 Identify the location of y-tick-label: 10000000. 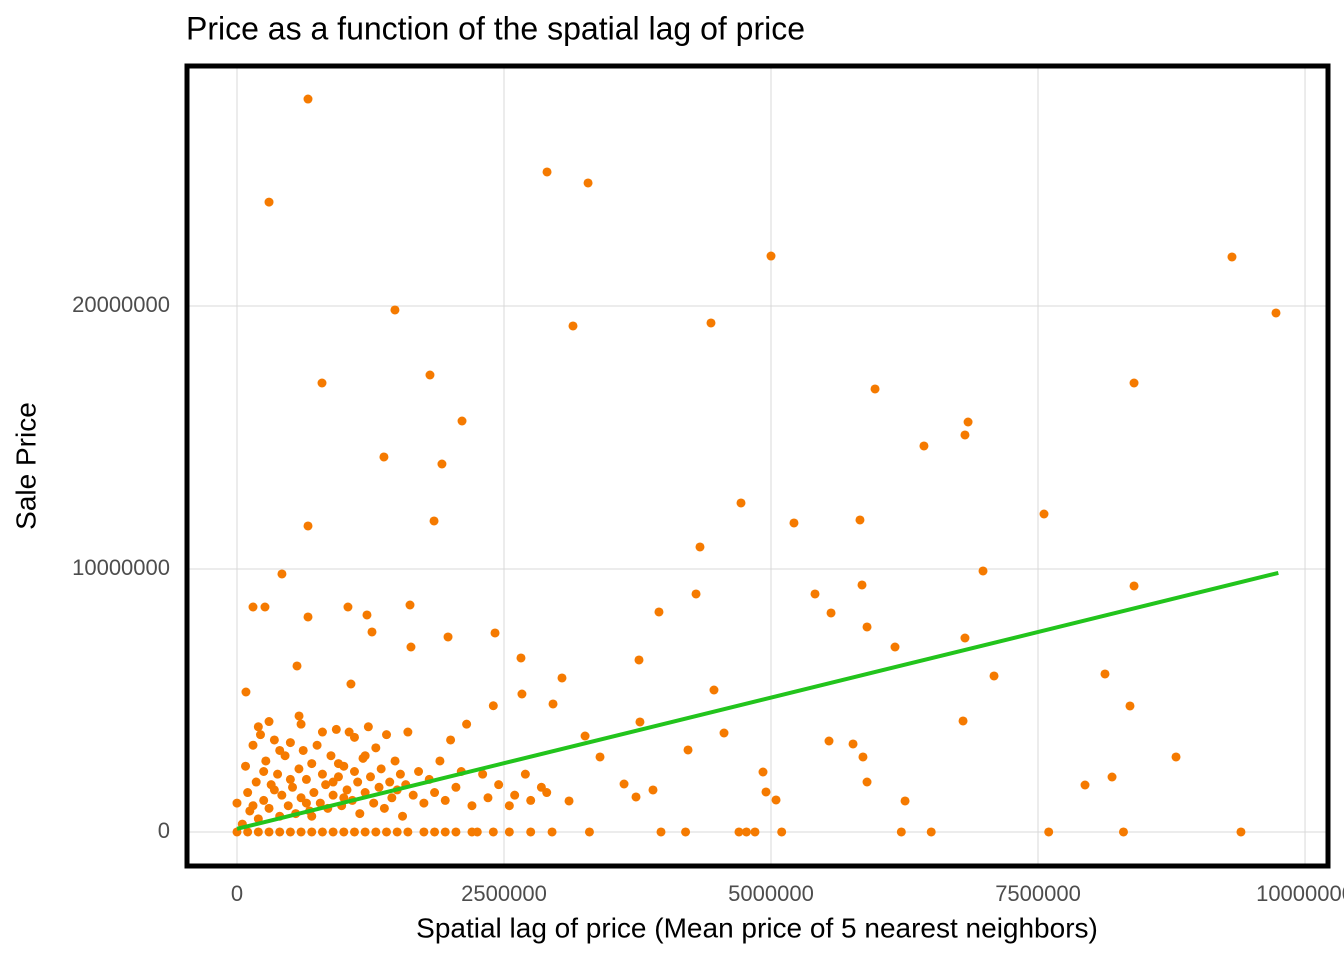
(121, 567).